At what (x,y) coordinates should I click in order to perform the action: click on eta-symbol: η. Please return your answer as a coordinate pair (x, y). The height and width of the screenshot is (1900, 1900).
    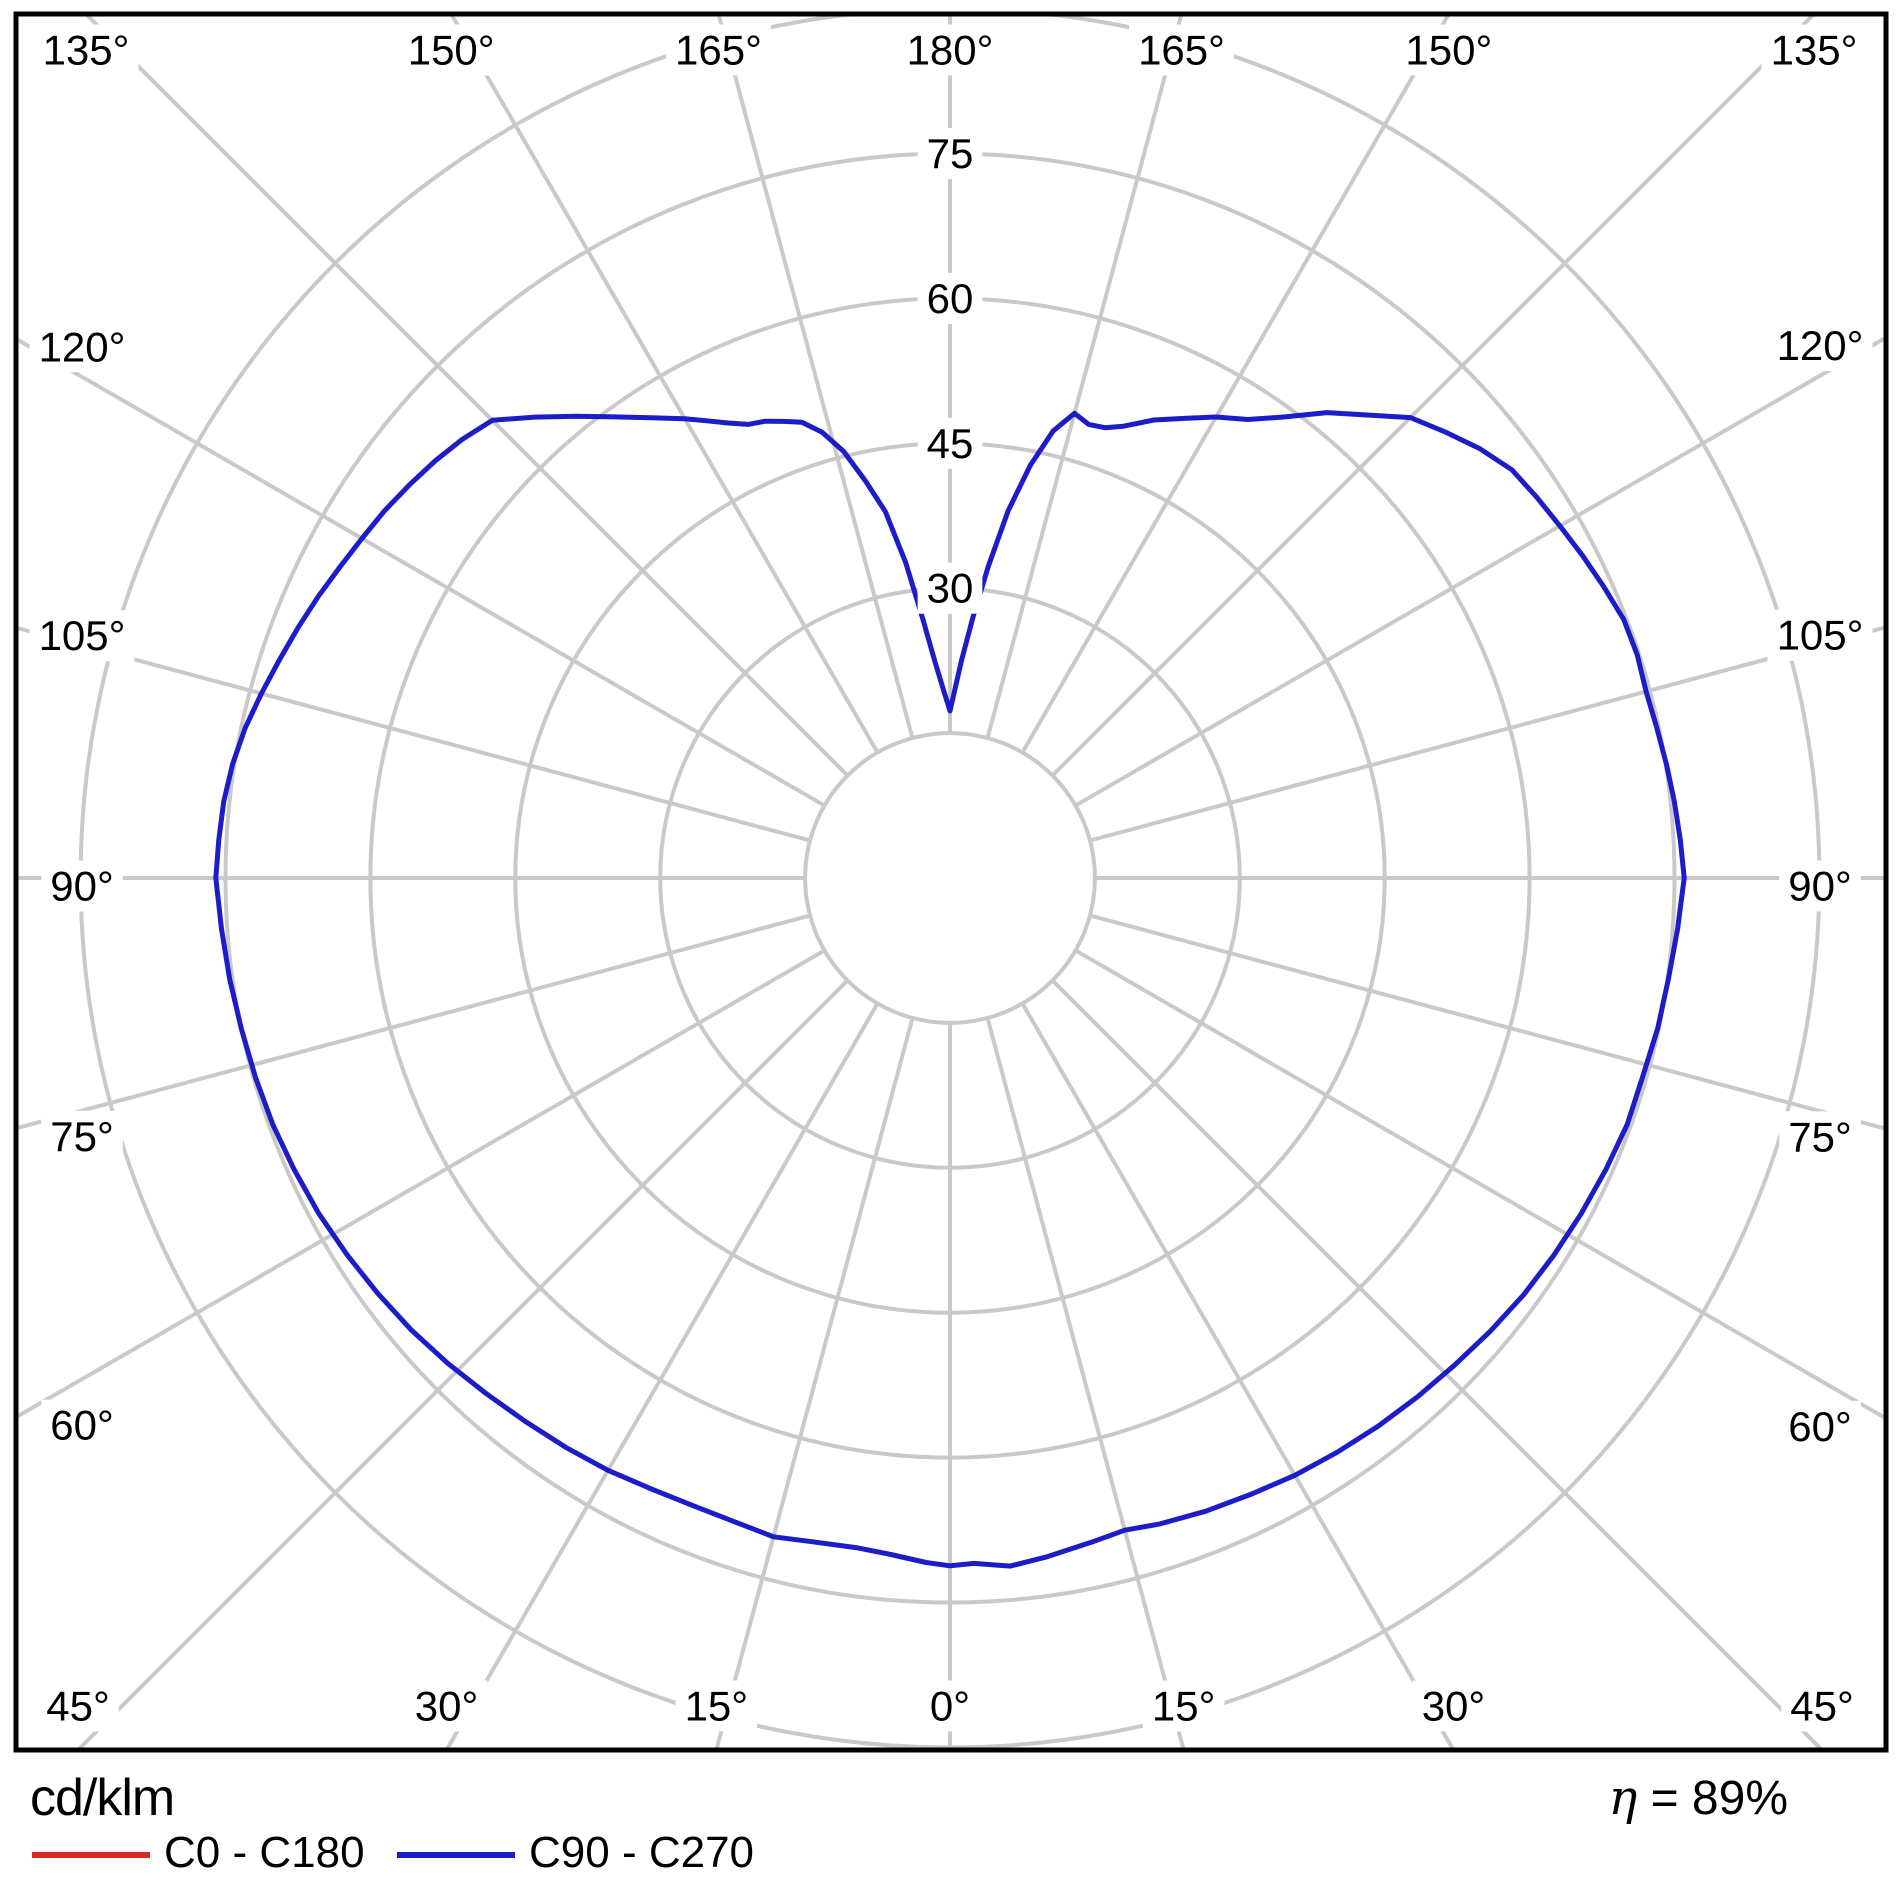
    Looking at the image, I should click on (1623, 1798).